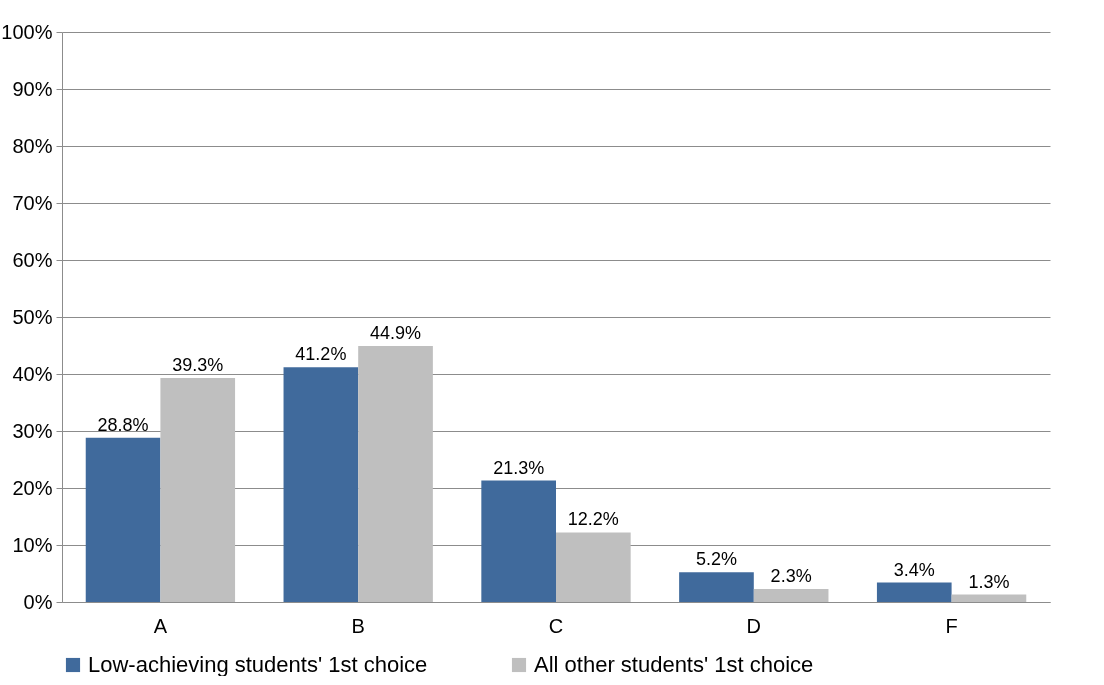 The height and width of the screenshot is (685, 1104). Describe the element at coordinates (716, 559) in the screenshot. I see `data-label: 5.2%` at that location.